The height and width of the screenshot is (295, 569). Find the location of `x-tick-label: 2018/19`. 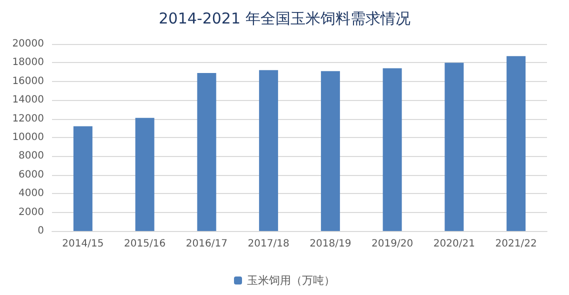

x-tick-label: 2018/19 is located at coordinates (331, 244).